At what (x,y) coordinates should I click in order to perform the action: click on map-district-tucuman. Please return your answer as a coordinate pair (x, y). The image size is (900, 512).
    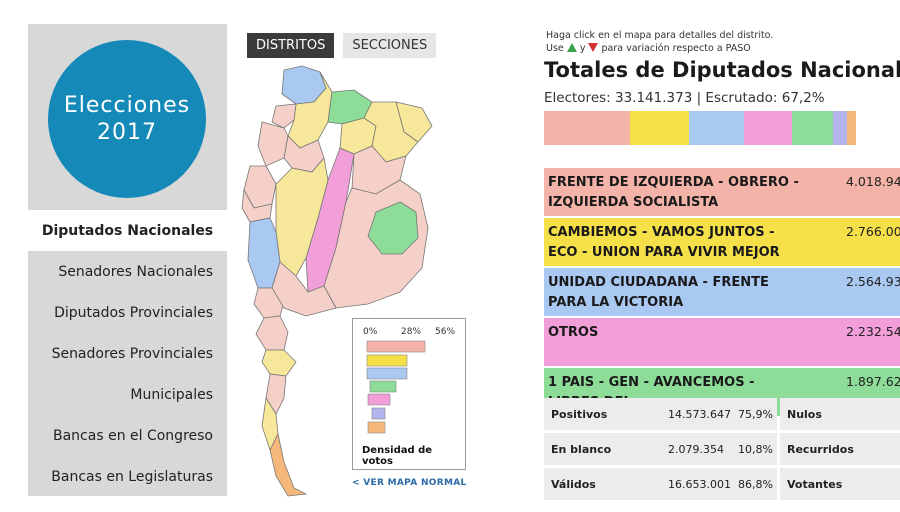
    Looking at the image, I should click on (284, 116).